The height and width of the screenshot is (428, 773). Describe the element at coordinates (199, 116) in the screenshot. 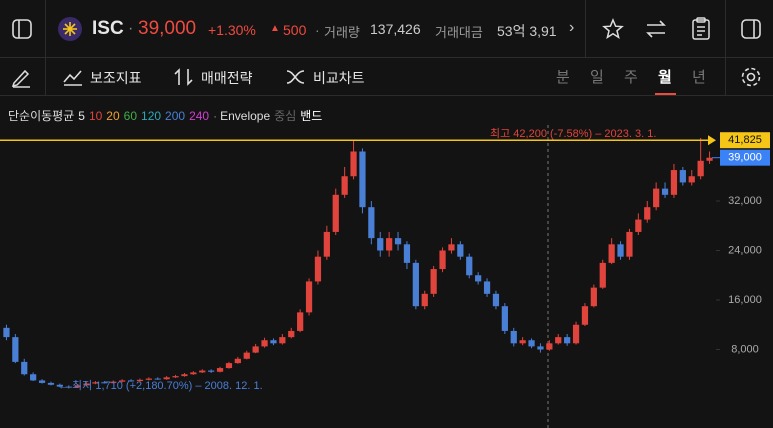

I see `ma-period: 240` at that location.